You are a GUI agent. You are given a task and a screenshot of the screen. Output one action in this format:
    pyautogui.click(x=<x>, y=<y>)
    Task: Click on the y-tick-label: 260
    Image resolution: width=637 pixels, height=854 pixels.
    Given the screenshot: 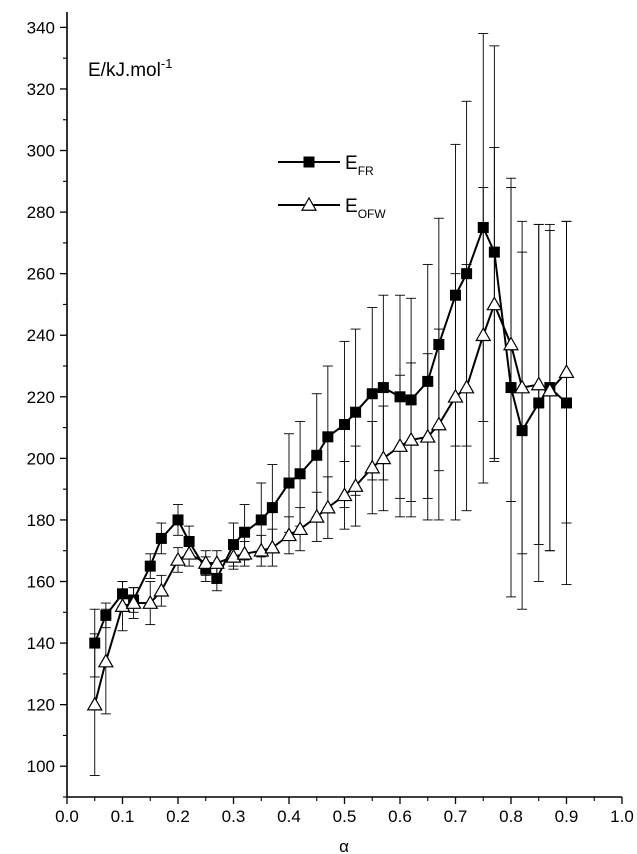 What is the action you would take?
    pyautogui.click(x=41, y=274)
    